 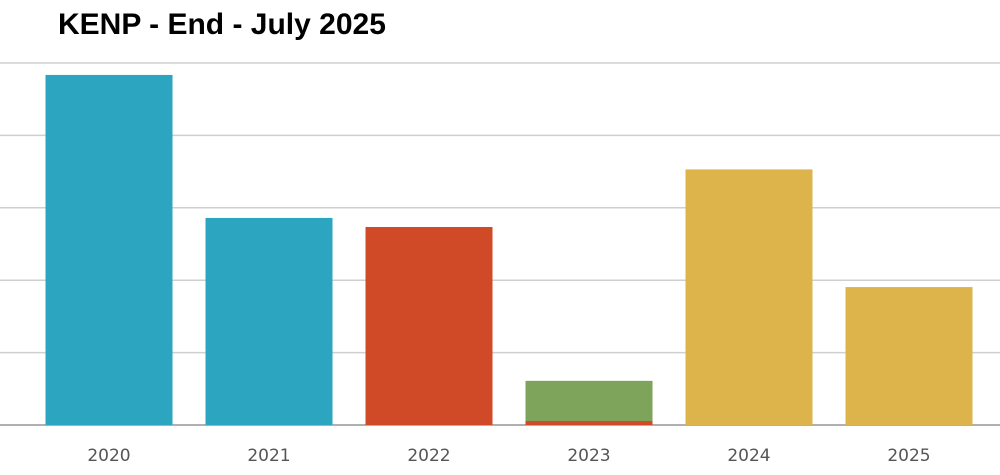 What do you see at coordinates (908, 456) in the screenshot?
I see `x-tick-label: 2025` at bounding box center [908, 456].